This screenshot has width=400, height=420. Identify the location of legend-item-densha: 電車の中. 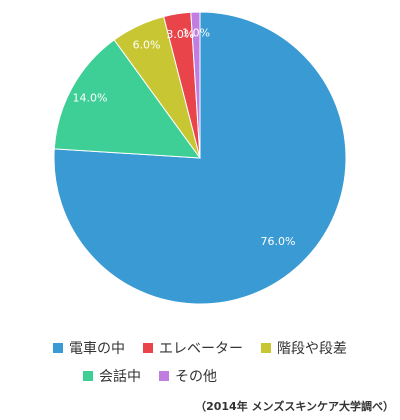
(89, 348).